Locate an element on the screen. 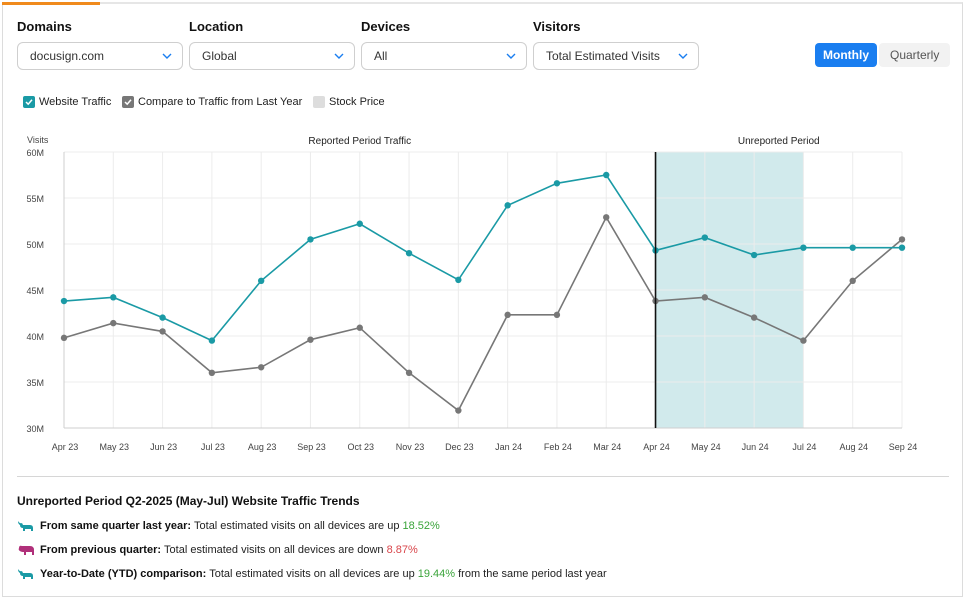 This screenshot has height=599, width=965. website-traffic-label: Website Traffic is located at coordinates (75, 102).